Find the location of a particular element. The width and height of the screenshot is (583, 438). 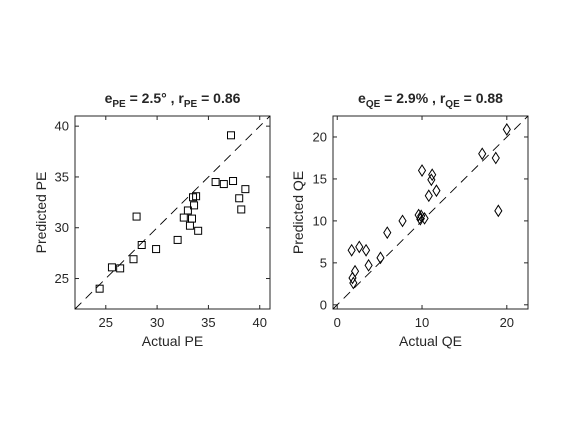

qe-y-tick-label: 5 is located at coordinates (323, 262).